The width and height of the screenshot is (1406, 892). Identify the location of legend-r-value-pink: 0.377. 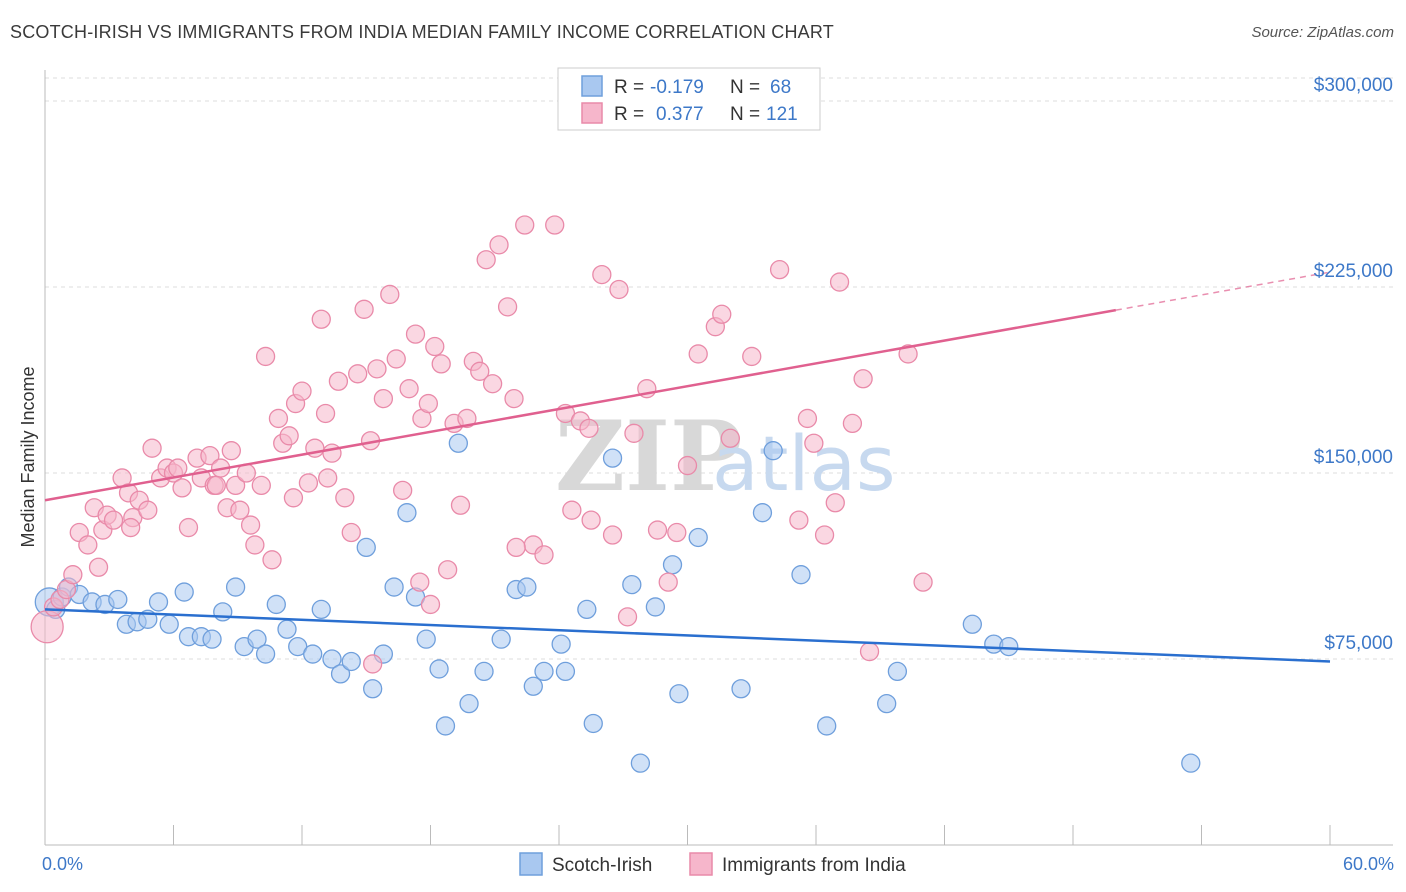
(680, 114).